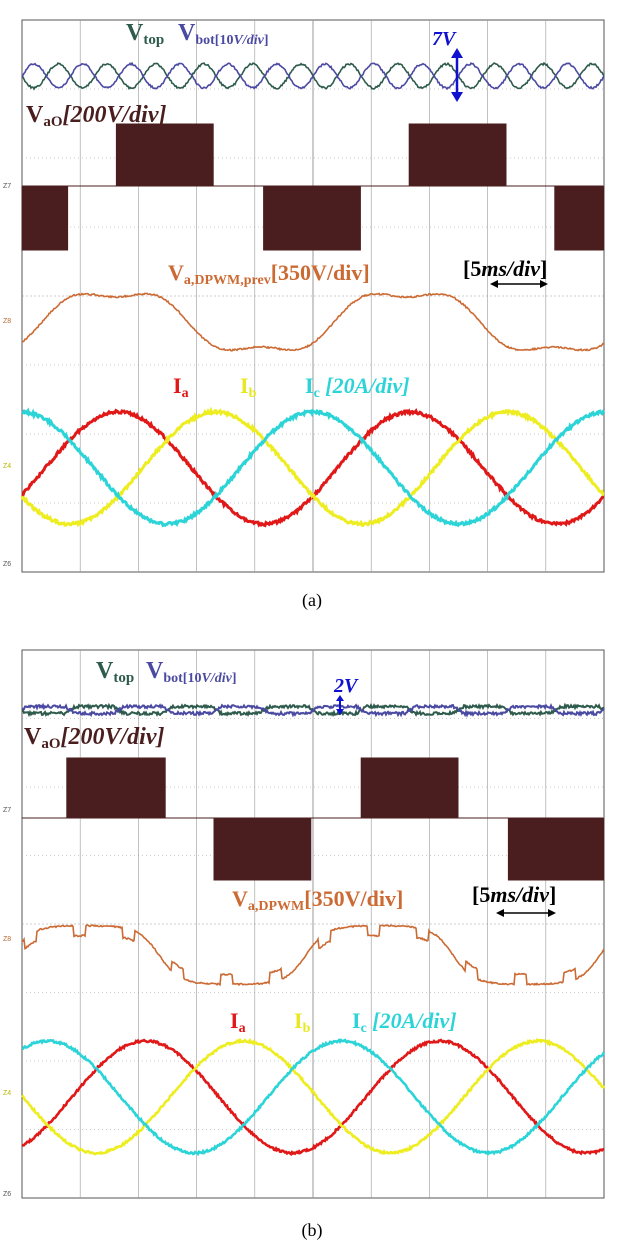 The height and width of the screenshot is (1252, 625). I want to click on panel-a-trace-vao, so click(313, 187).